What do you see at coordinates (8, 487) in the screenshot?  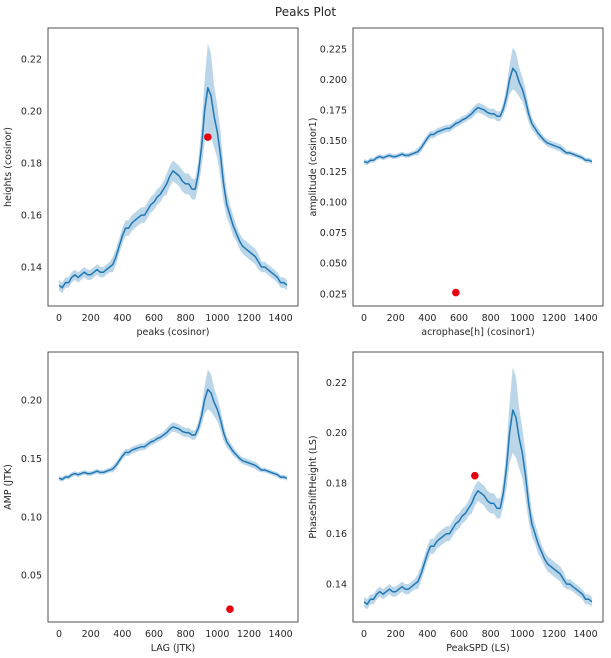 I see `y-axis-label: AMP (JTK)` at bounding box center [8, 487].